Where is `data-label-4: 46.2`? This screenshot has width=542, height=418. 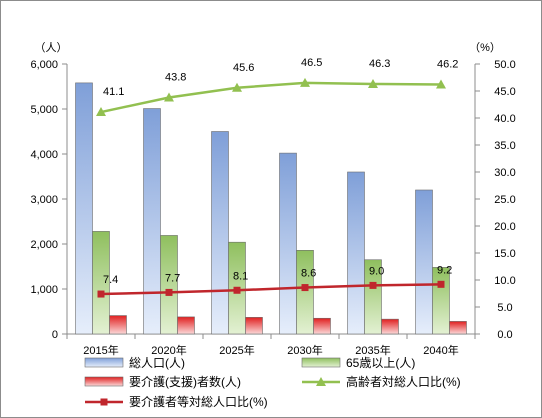
data-label-4: 46.2 is located at coordinates (447, 65).